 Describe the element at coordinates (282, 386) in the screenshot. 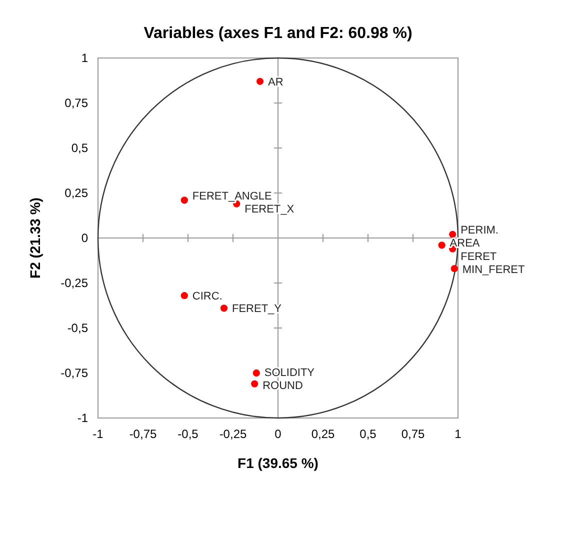

I see `annotation: ROUND` at that location.